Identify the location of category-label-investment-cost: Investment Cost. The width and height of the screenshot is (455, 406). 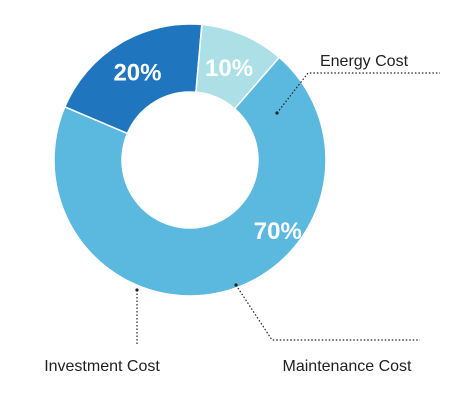
(102, 366).